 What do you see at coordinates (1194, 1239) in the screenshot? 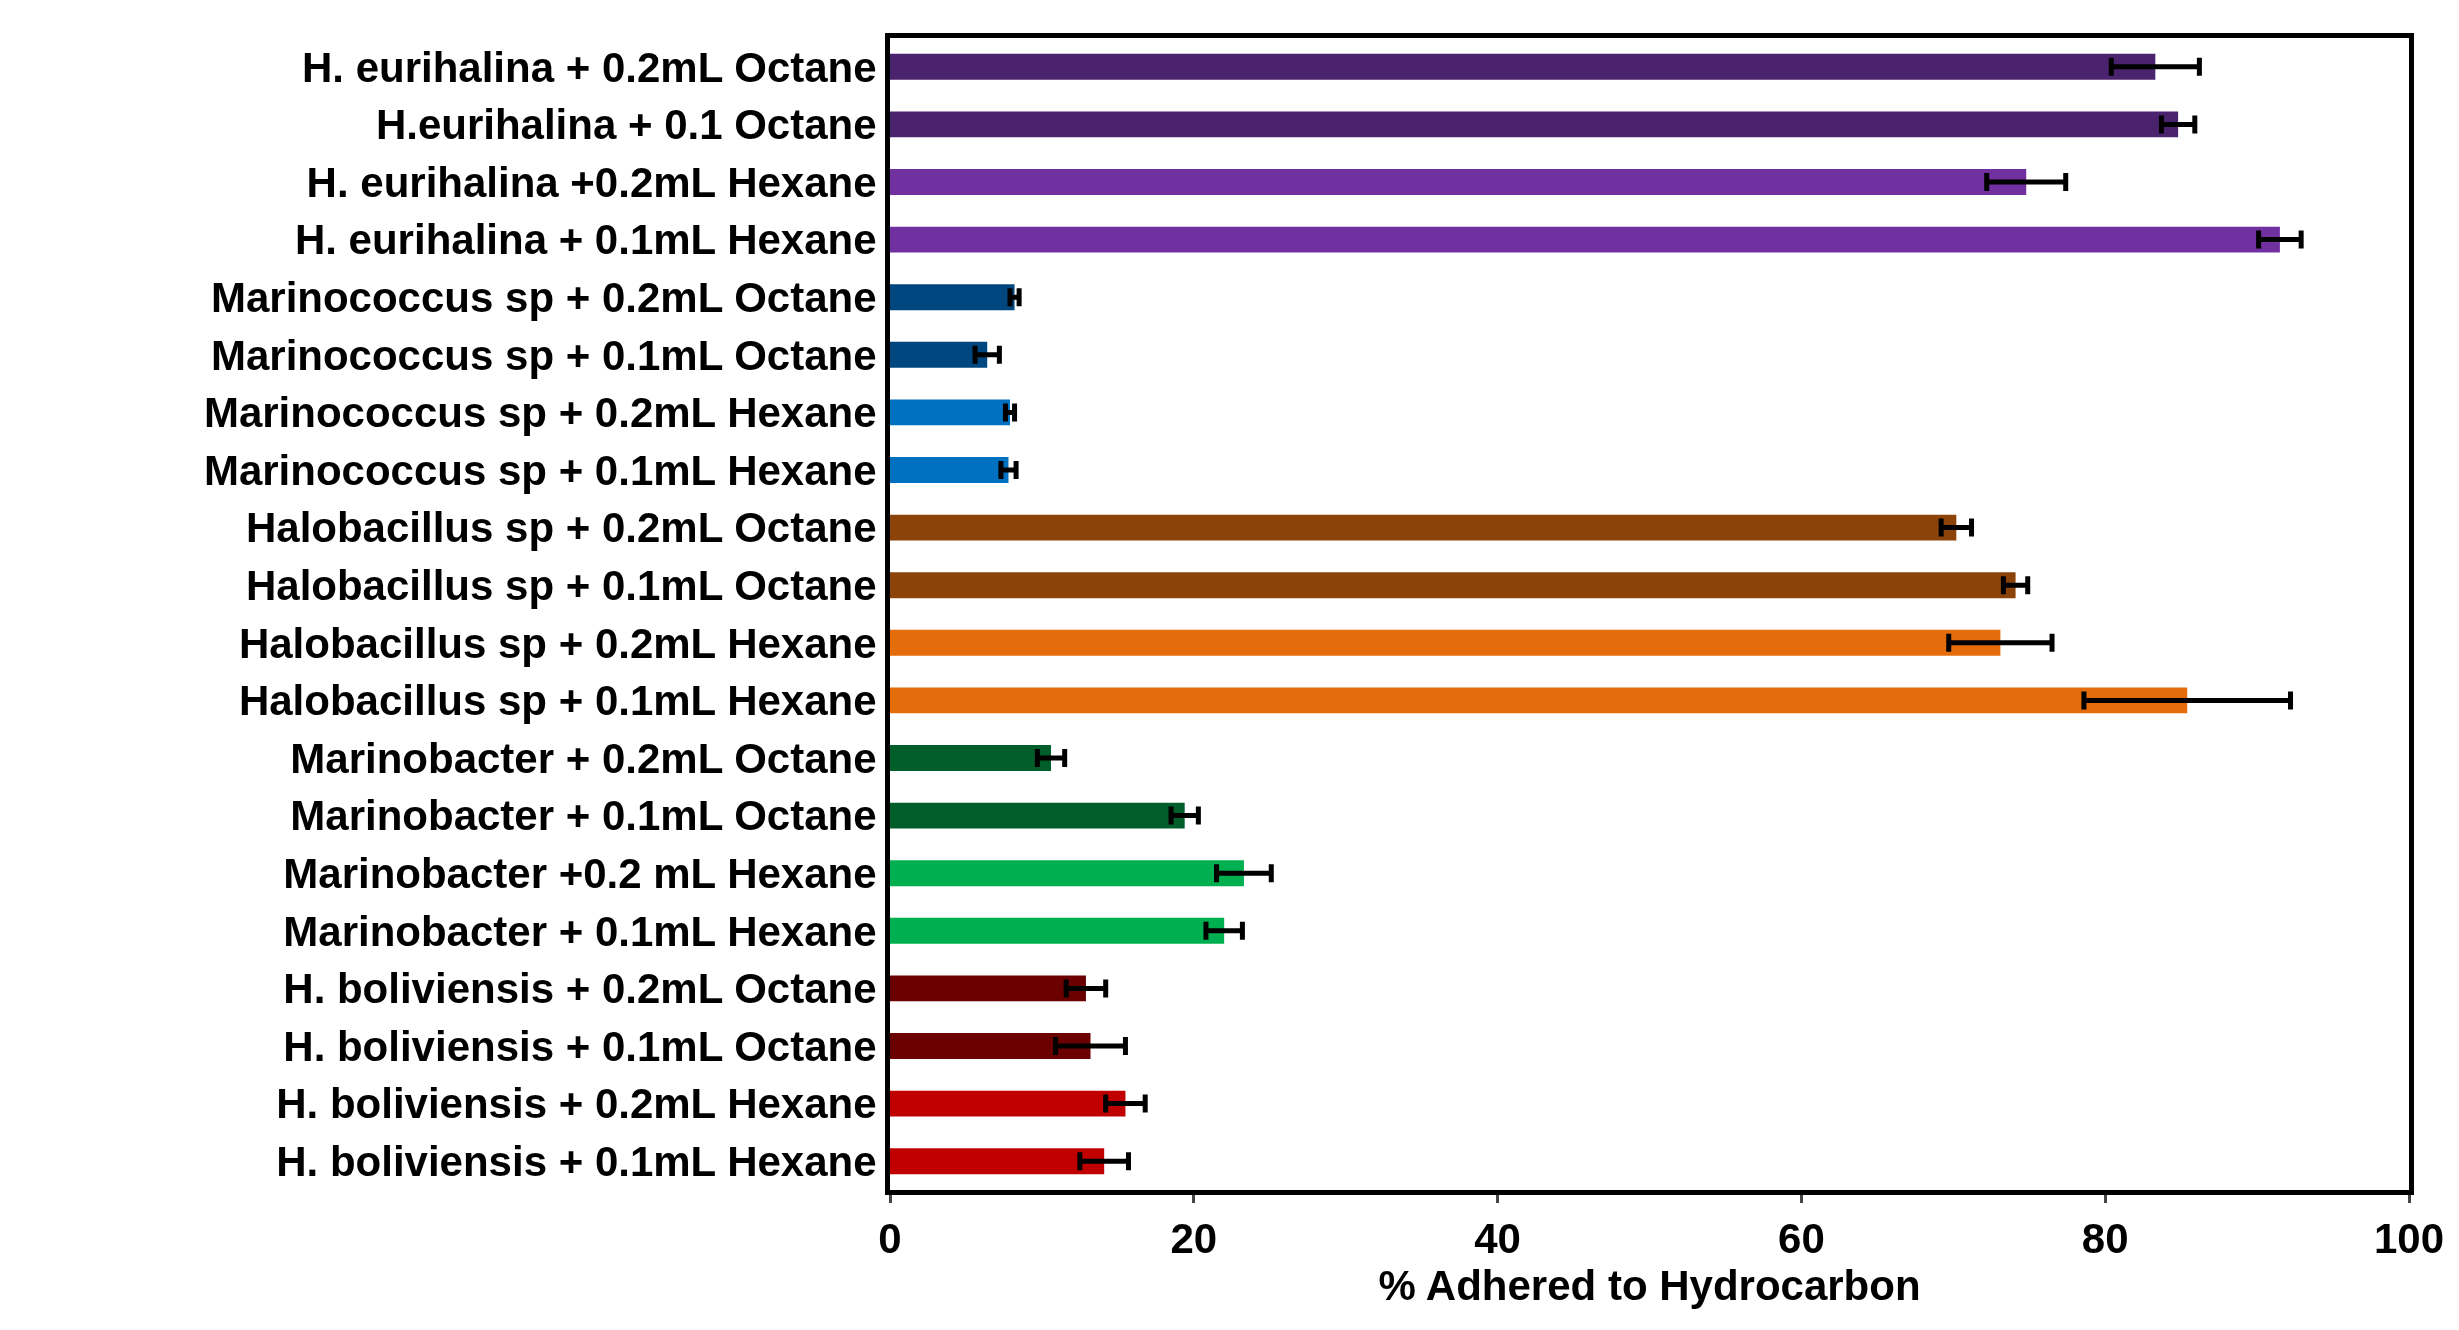
I see `x-tick-label: 20` at bounding box center [1194, 1239].